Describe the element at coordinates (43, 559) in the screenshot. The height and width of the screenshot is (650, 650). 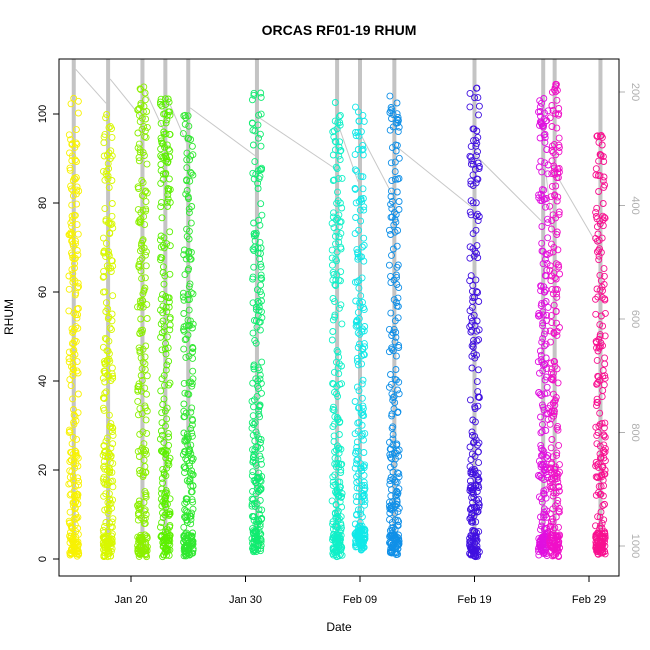
I see `y-tick-label: 0` at that location.